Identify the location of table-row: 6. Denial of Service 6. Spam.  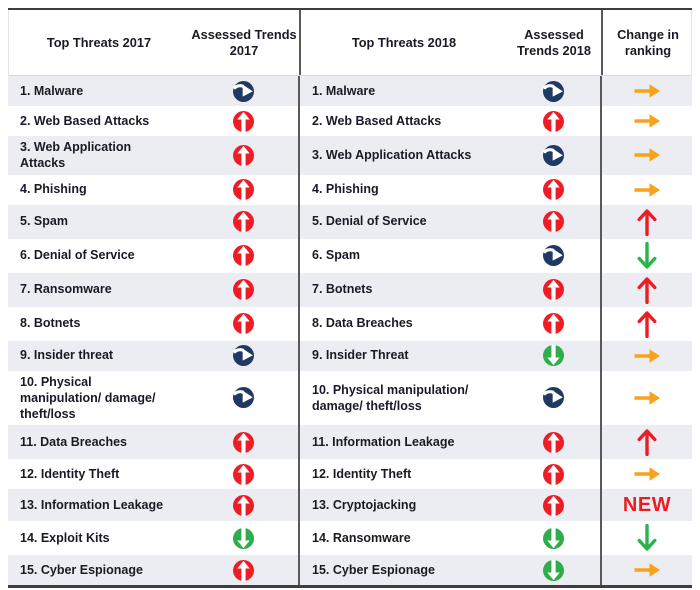
(350, 255).